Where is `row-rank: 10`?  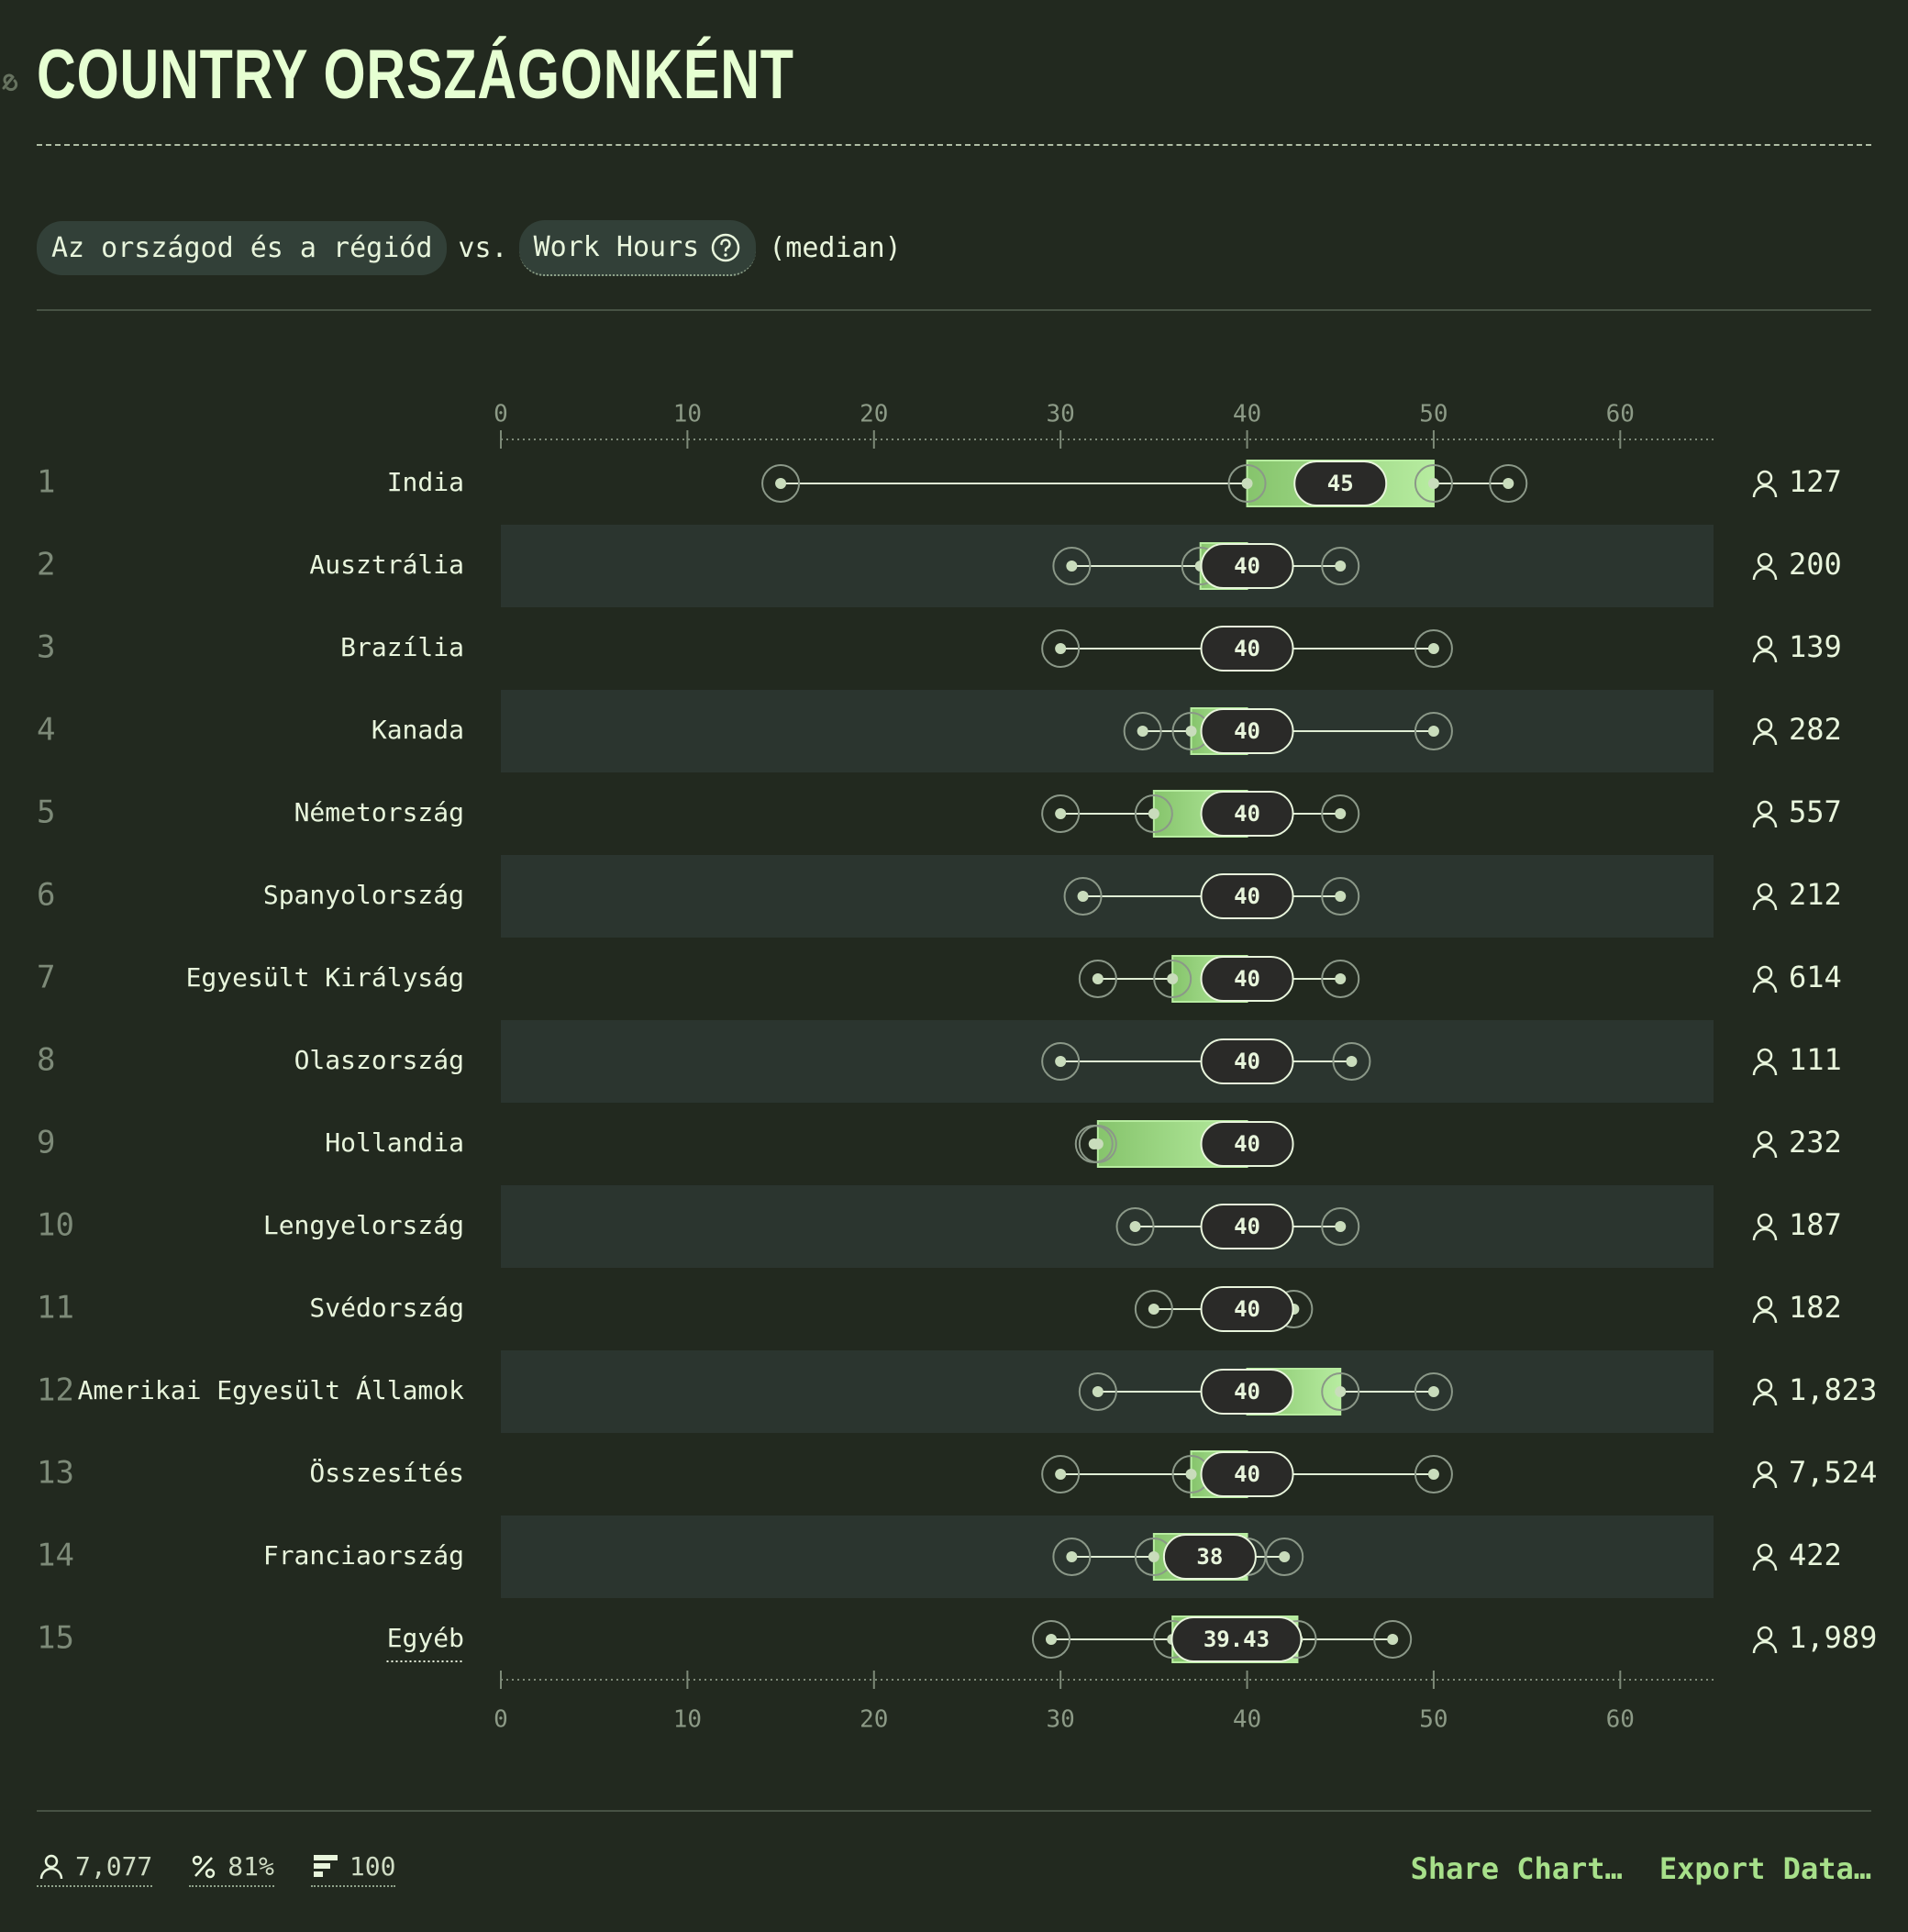 row-rank: 10 is located at coordinates (55, 1225).